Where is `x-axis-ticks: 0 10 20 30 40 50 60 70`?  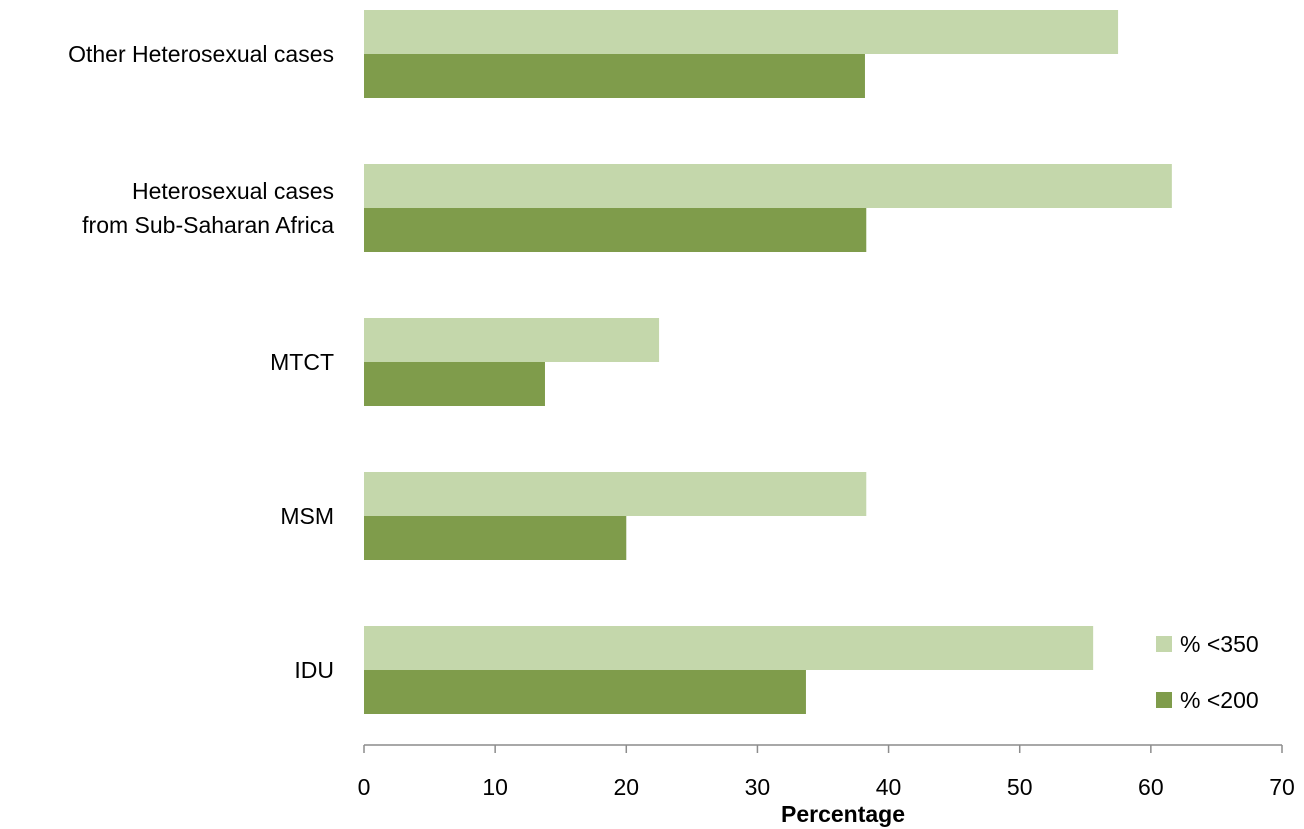
x-axis-ticks: 0 10 20 30 40 50 60 70 is located at coordinates (826, 772).